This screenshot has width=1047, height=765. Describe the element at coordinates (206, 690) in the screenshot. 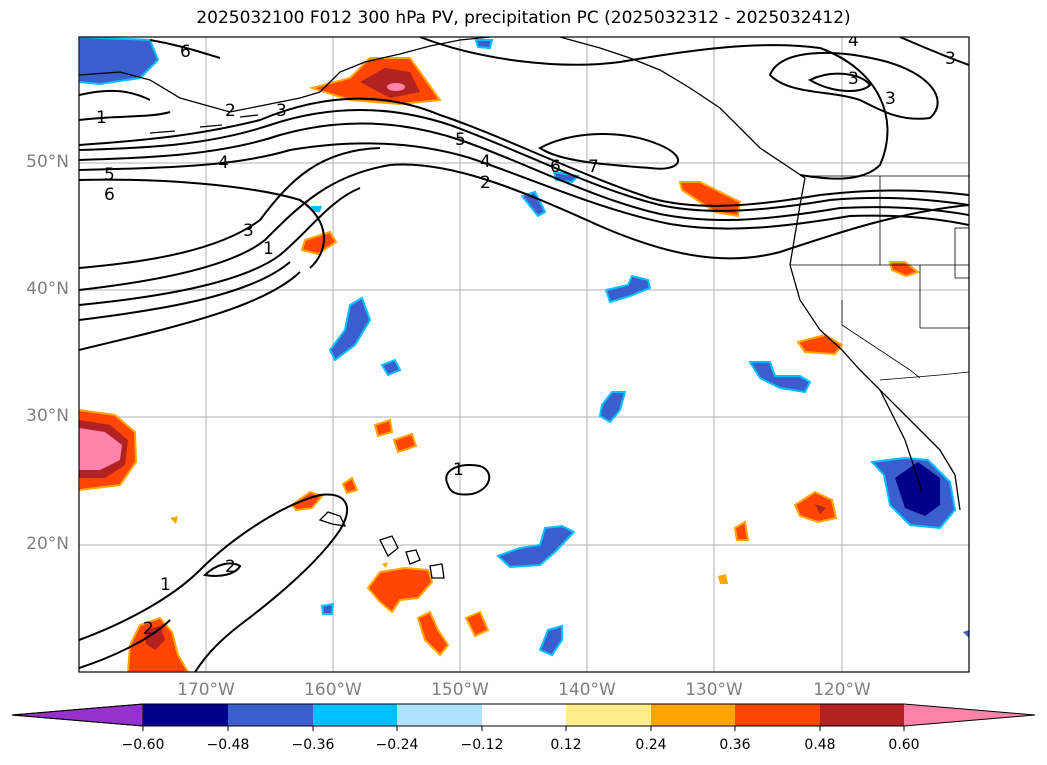

I see `lon-label: 170°W` at that location.